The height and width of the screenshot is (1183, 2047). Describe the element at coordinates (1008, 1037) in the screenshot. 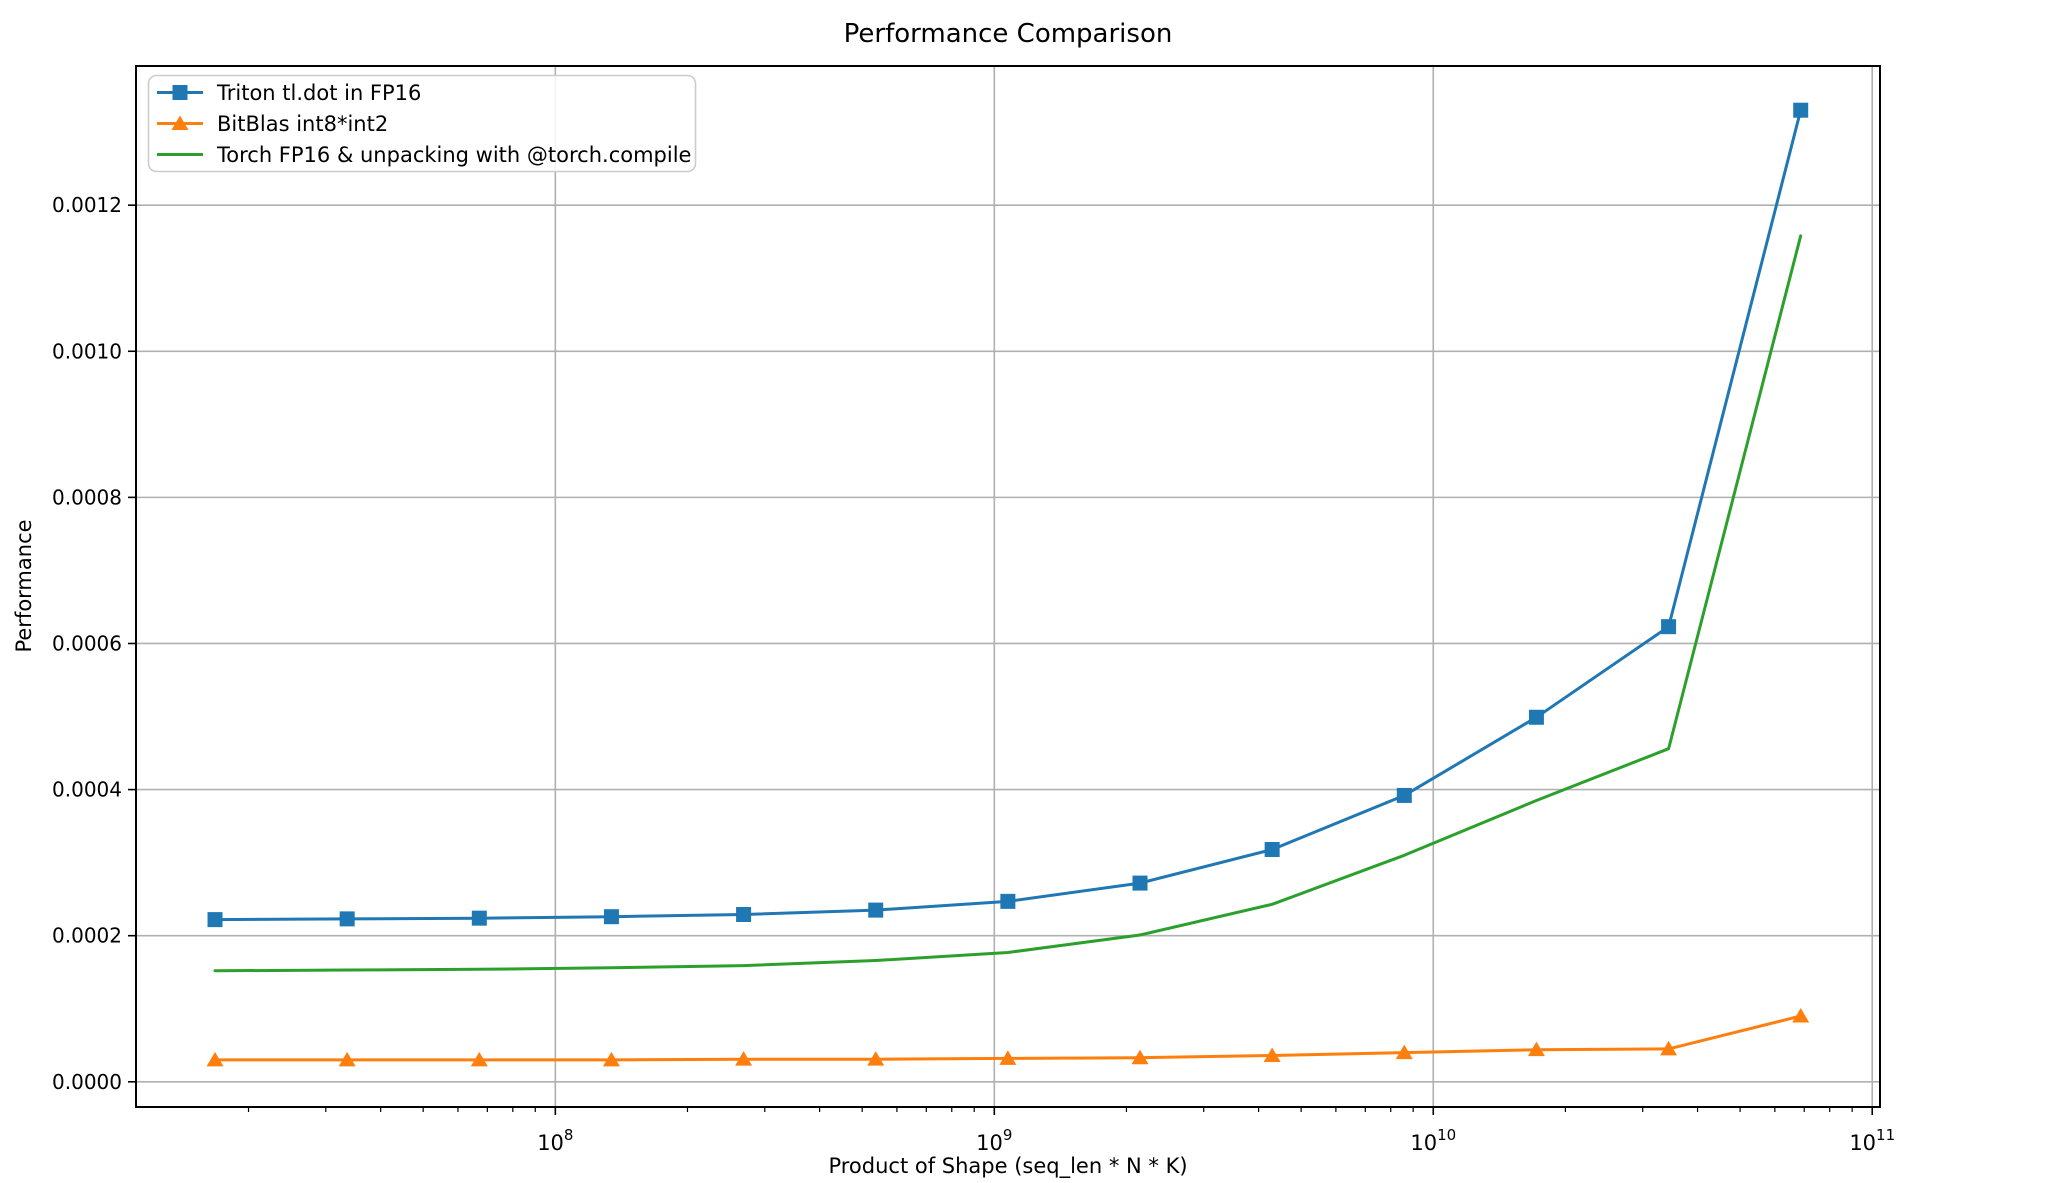

I see `series-bitblas-int8-int2` at that location.